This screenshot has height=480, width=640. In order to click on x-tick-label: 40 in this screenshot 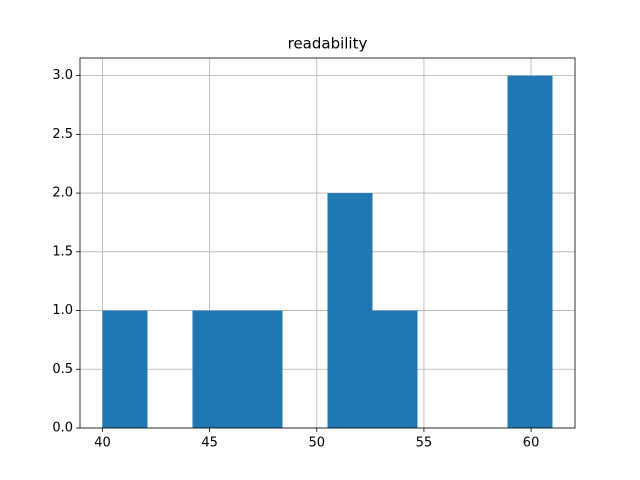, I will do `click(102, 443)`.